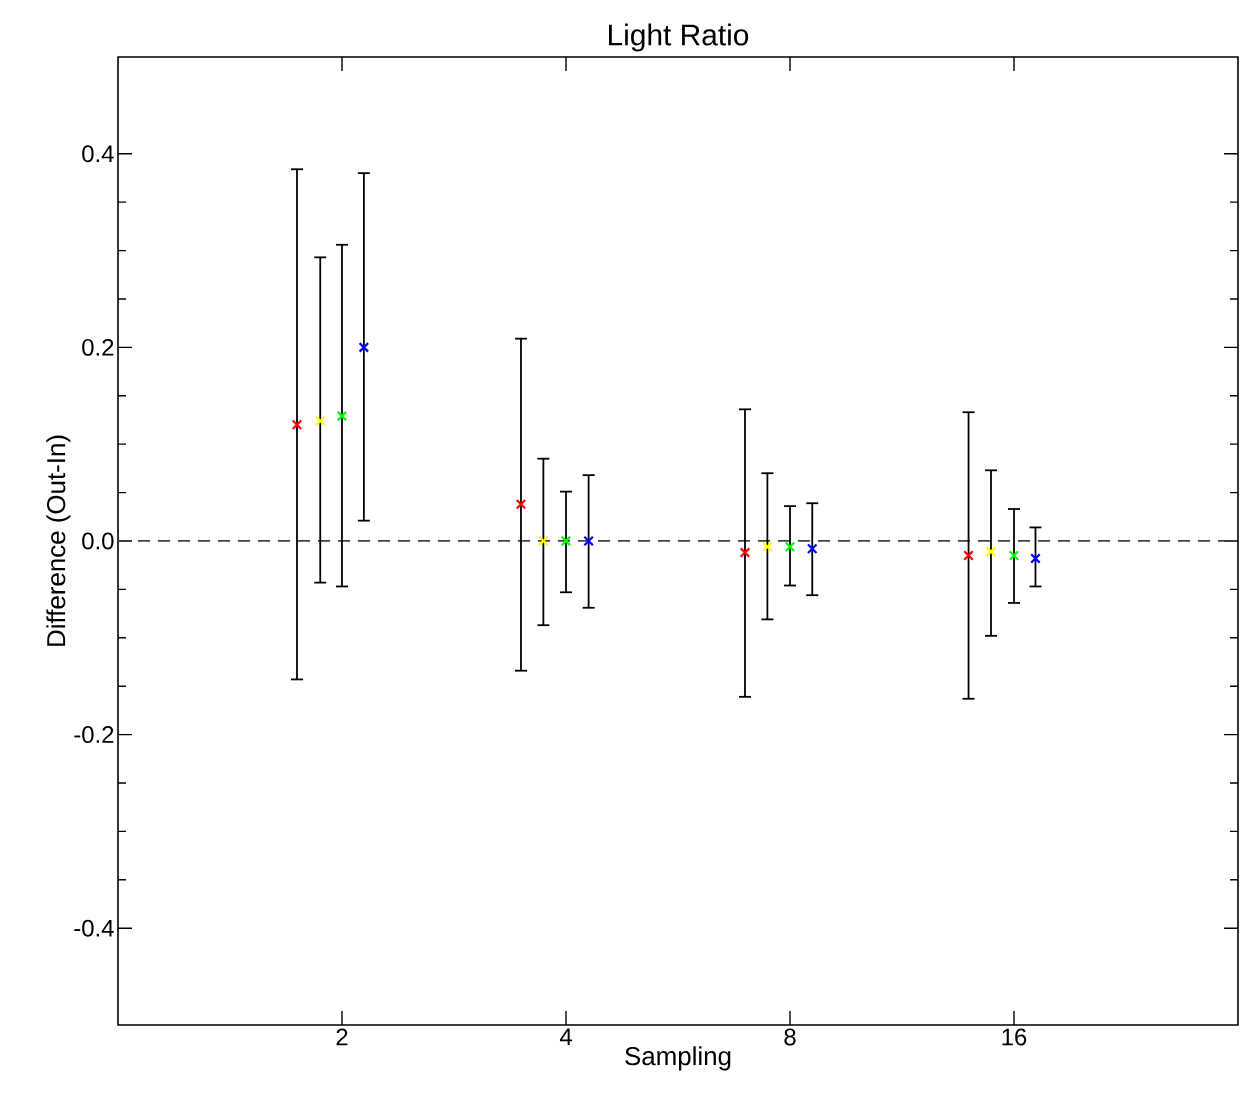 This screenshot has width=1240, height=1114. Describe the element at coordinates (565, 1036) in the screenshot. I see `x-tick-label: 4` at that location.